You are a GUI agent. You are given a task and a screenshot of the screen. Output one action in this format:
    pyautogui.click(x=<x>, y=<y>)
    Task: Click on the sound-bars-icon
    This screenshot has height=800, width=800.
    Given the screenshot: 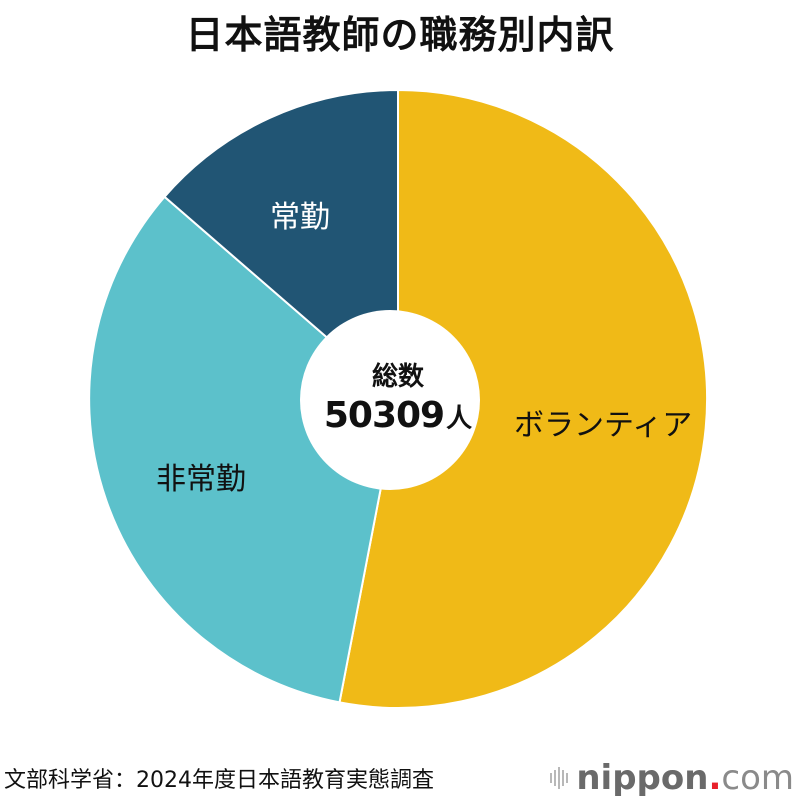 What is the action you would take?
    pyautogui.click(x=559, y=778)
    